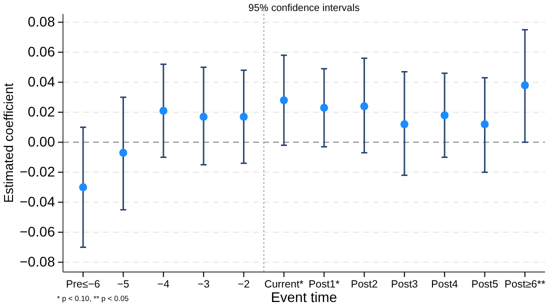  What do you see at coordinates (38, 172) in the screenshot?
I see `y-tick-label: −0.02` at bounding box center [38, 172].